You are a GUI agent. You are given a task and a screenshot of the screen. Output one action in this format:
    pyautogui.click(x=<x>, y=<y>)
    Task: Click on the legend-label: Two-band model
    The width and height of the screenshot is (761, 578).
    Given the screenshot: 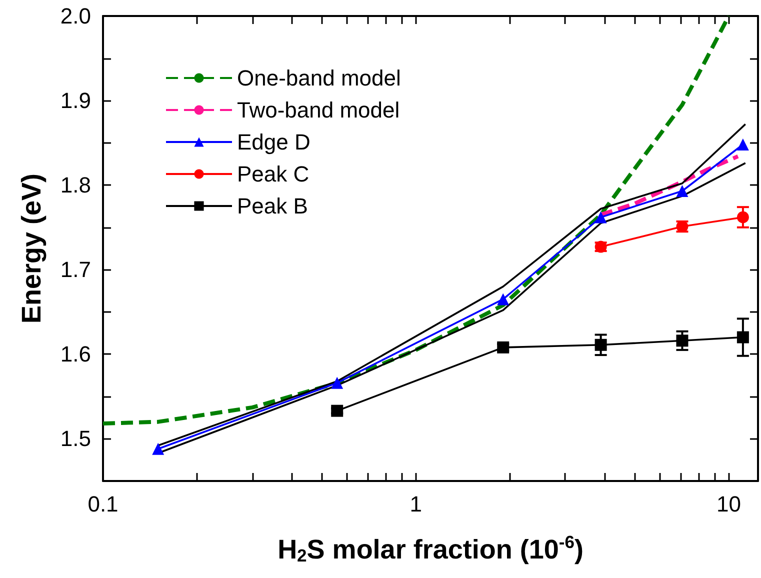 What is the action you would take?
    pyautogui.click(x=318, y=110)
    